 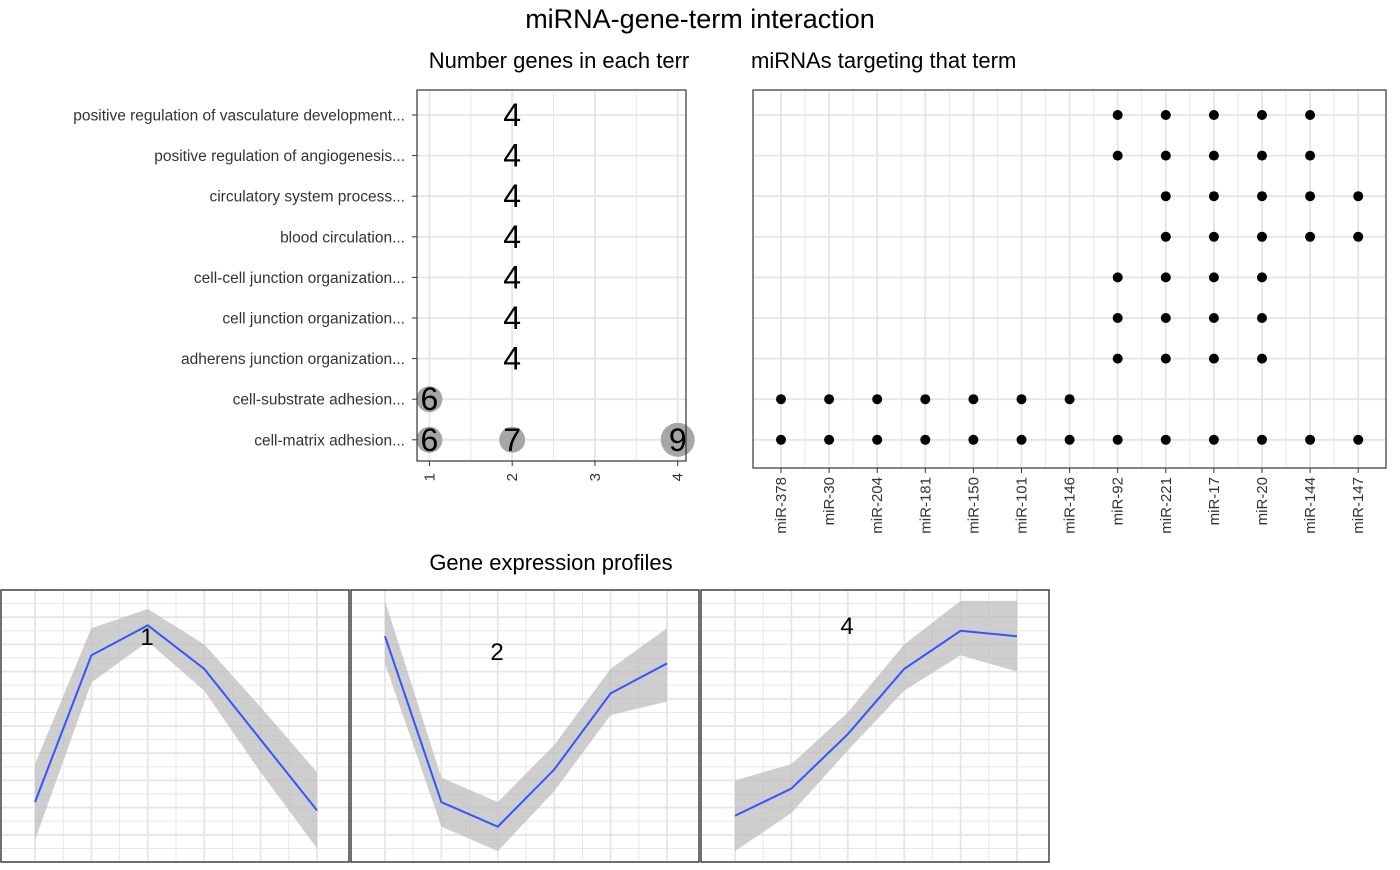 What do you see at coordinates (550, 562) in the screenshot?
I see `expression-panel-title: Gene expression profiles` at bounding box center [550, 562].